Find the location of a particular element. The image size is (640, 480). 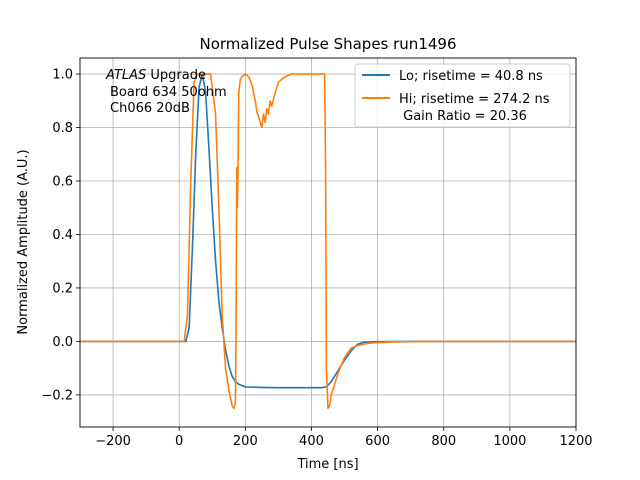

x-tick-label: 800 is located at coordinates (443, 441).